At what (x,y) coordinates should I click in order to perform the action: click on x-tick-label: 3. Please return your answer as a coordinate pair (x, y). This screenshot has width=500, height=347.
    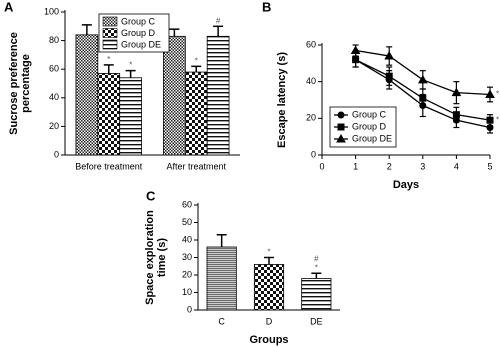
    Looking at the image, I should click on (422, 166).